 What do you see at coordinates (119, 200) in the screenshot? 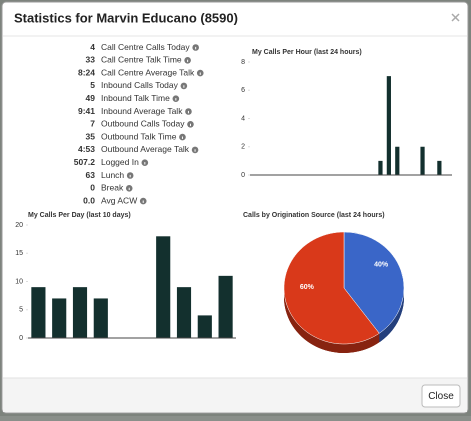
I see `stat-label: Avg ACW` at bounding box center [119, 200].